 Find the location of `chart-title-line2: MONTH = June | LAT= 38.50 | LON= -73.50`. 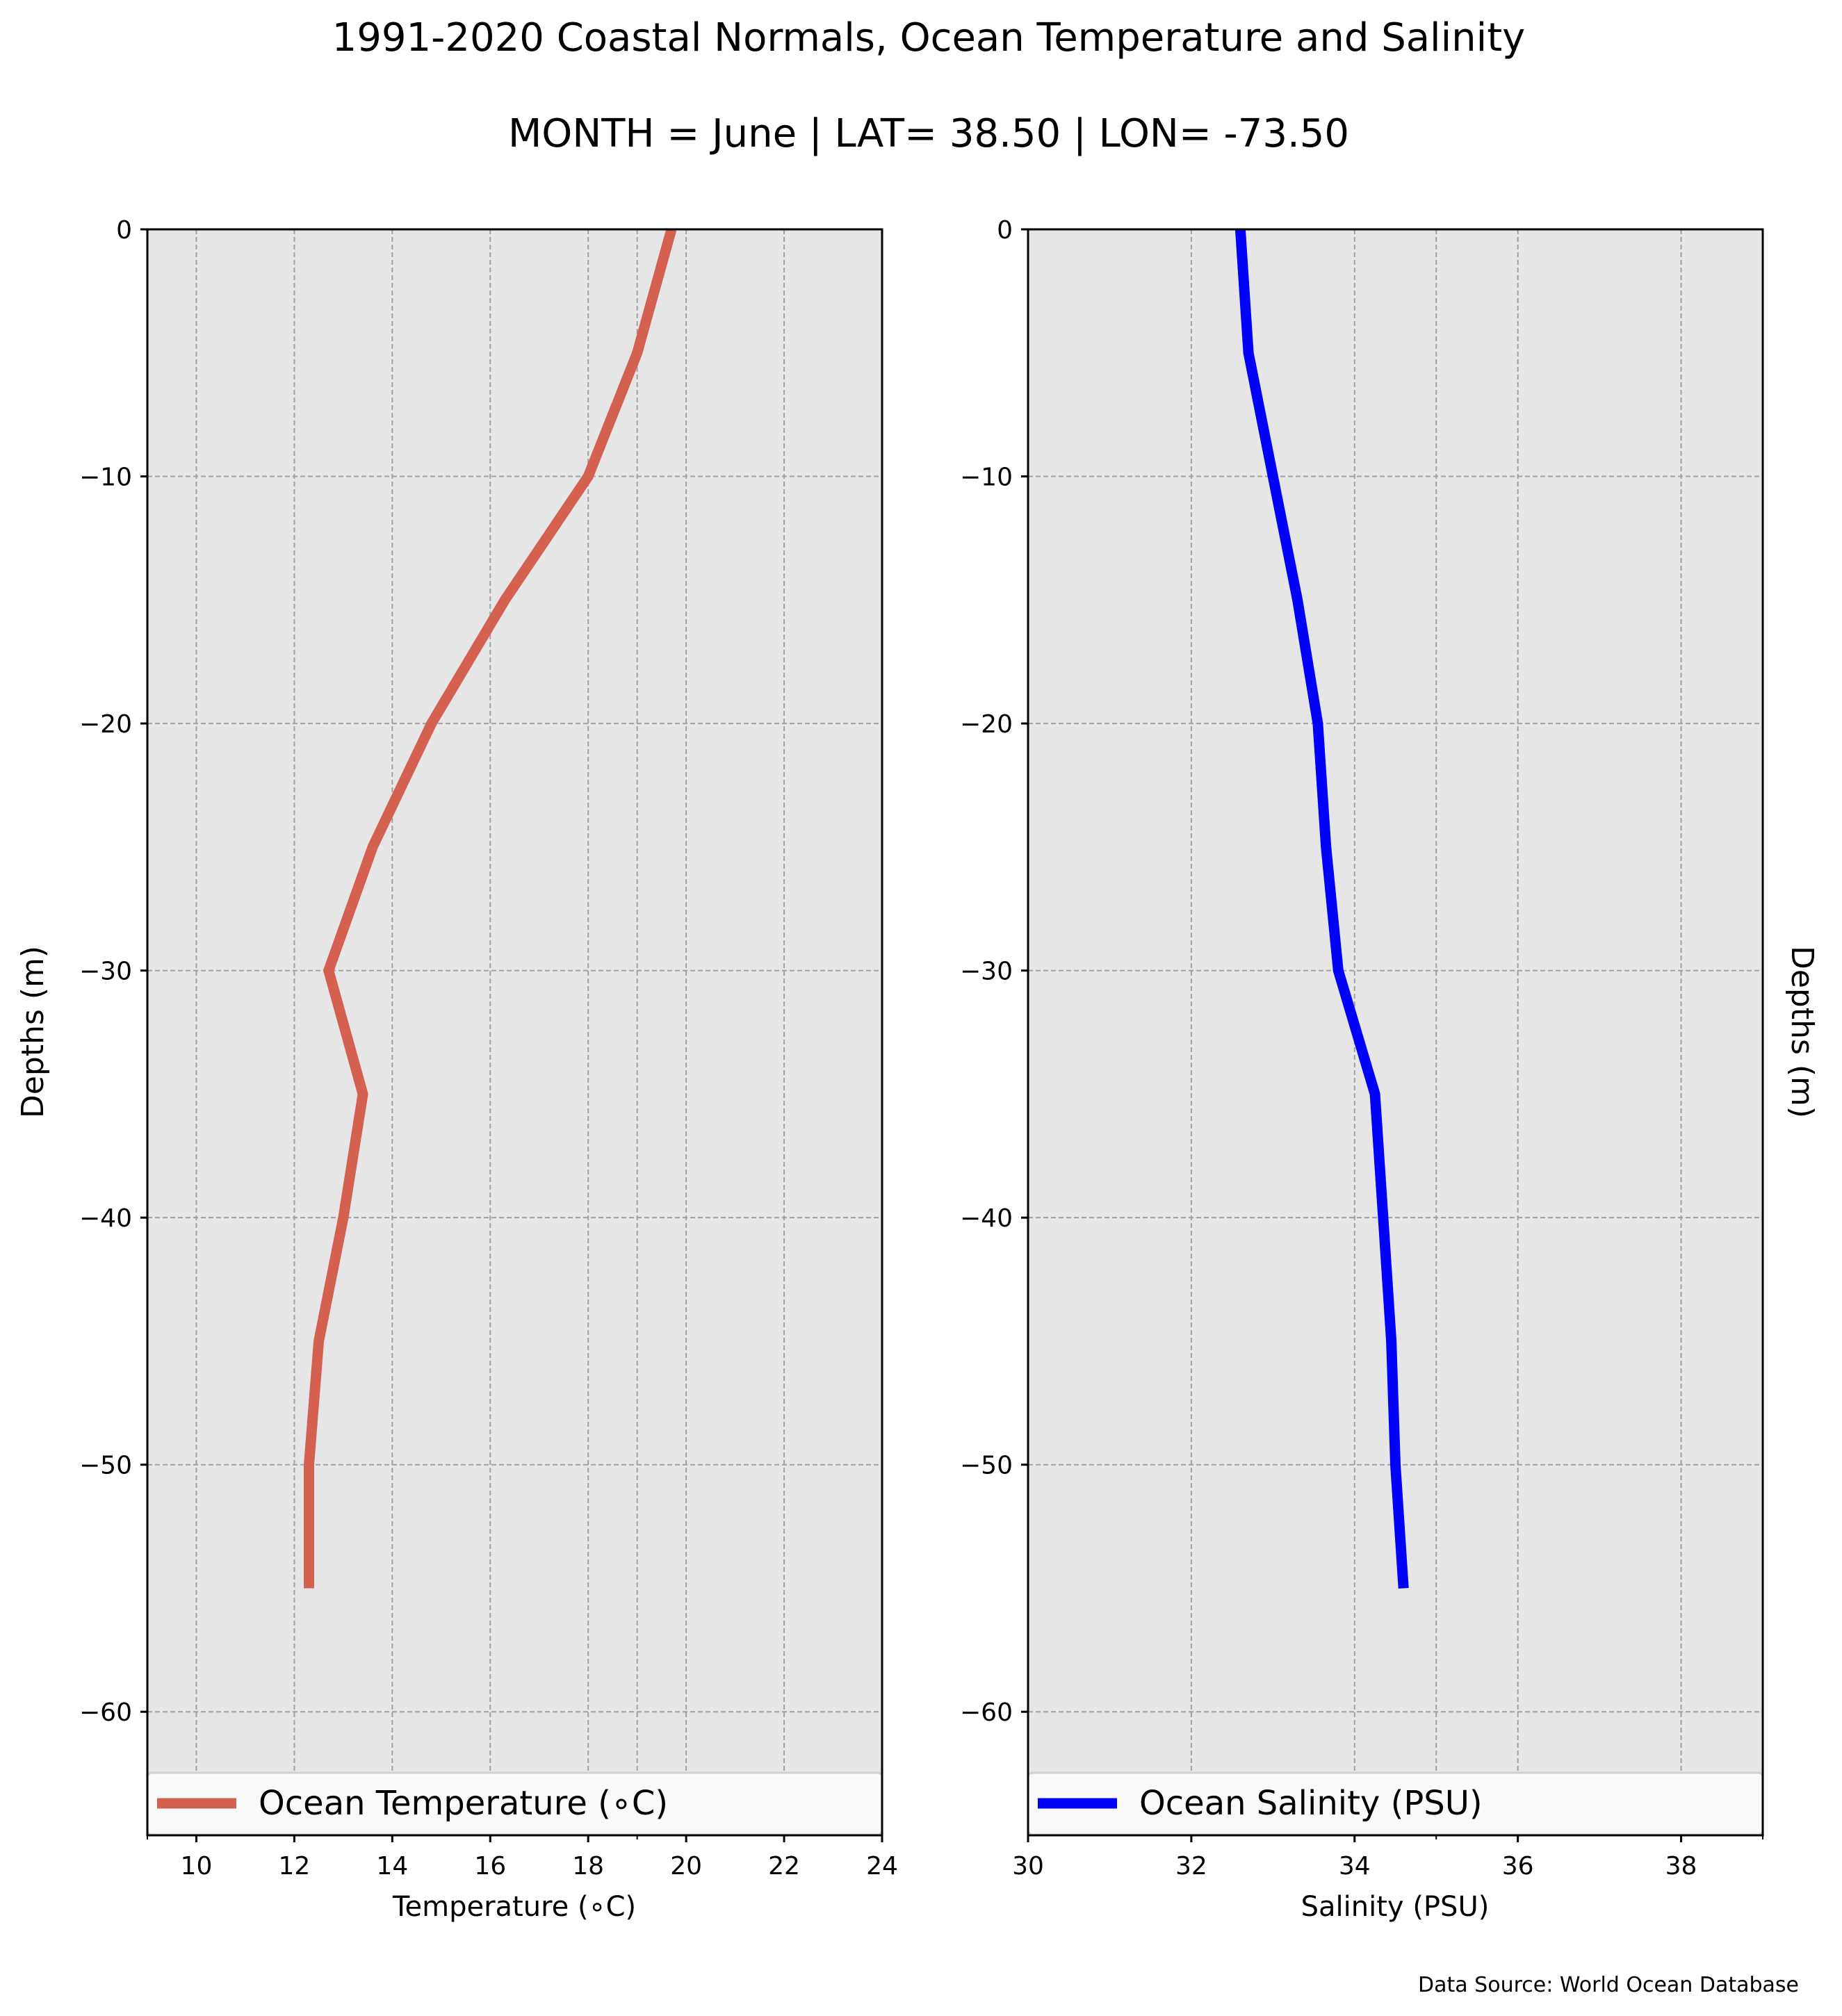

chart-title-line2: MONTH = June | LAT= 38.50 | LON= -73.50 is located at coordinates (928, 133).